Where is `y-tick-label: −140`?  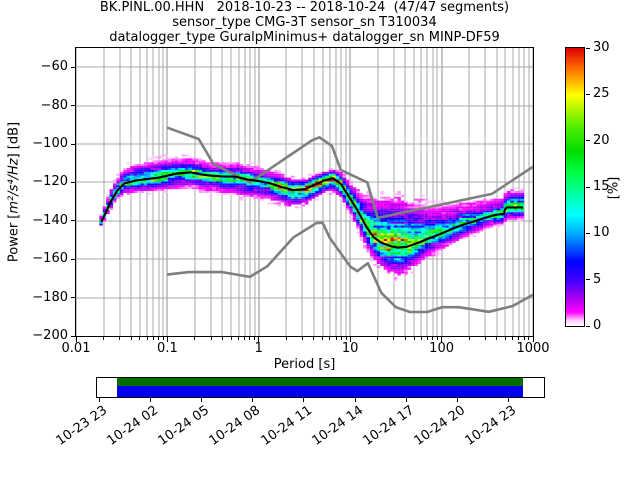 y-tick-label: −140 is located at coordinates (50, 220).